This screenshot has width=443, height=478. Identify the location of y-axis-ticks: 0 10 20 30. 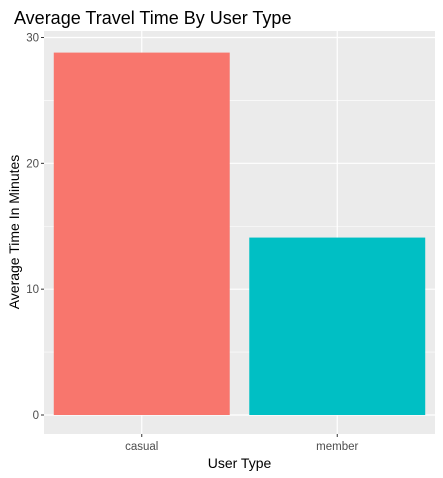
(35, 227).